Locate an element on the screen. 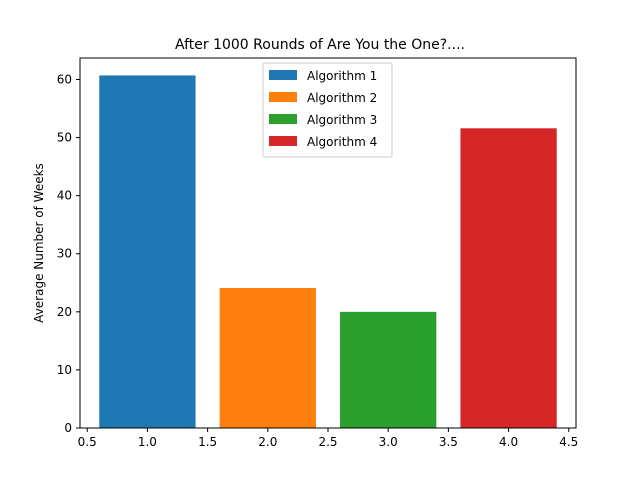 The width and height of the screenshot is (640, 480). y-tick-label: 30 is located at coordinates (64, 254).